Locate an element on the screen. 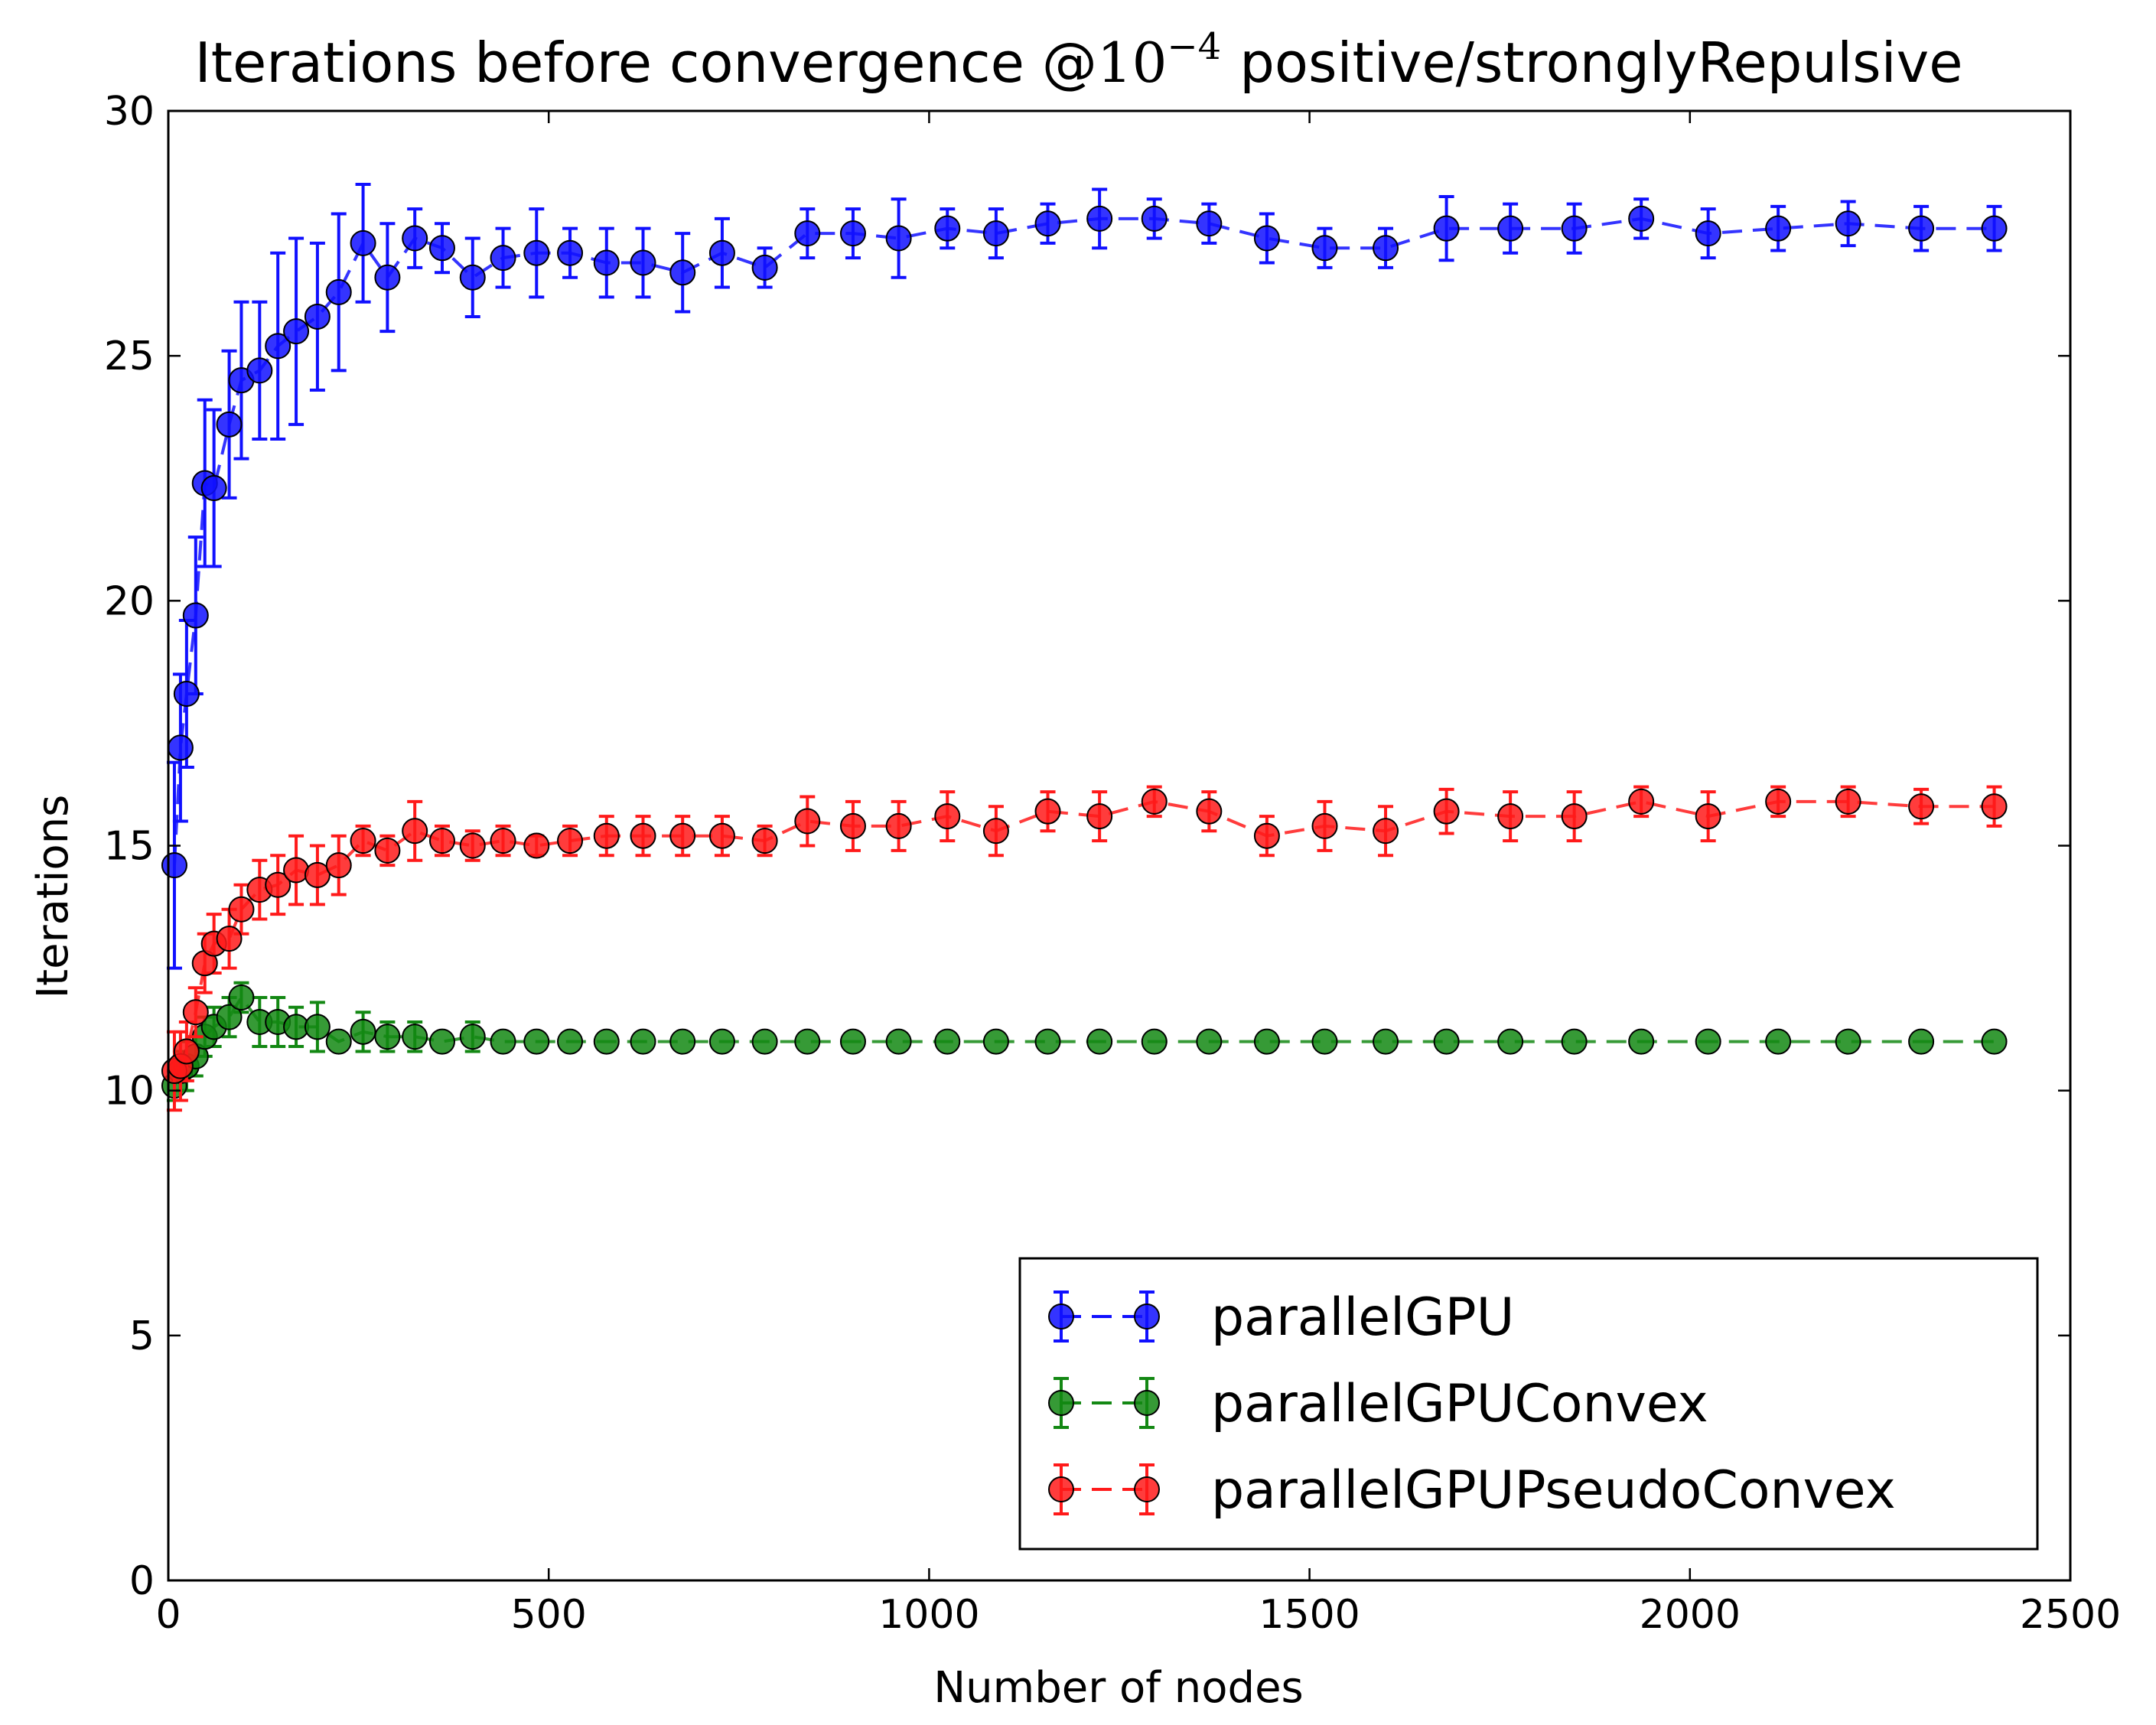 The height and width of the screenshot is (1725, 2156). legend-entry: parallelGPU is located at coordinates (1281, 1318).